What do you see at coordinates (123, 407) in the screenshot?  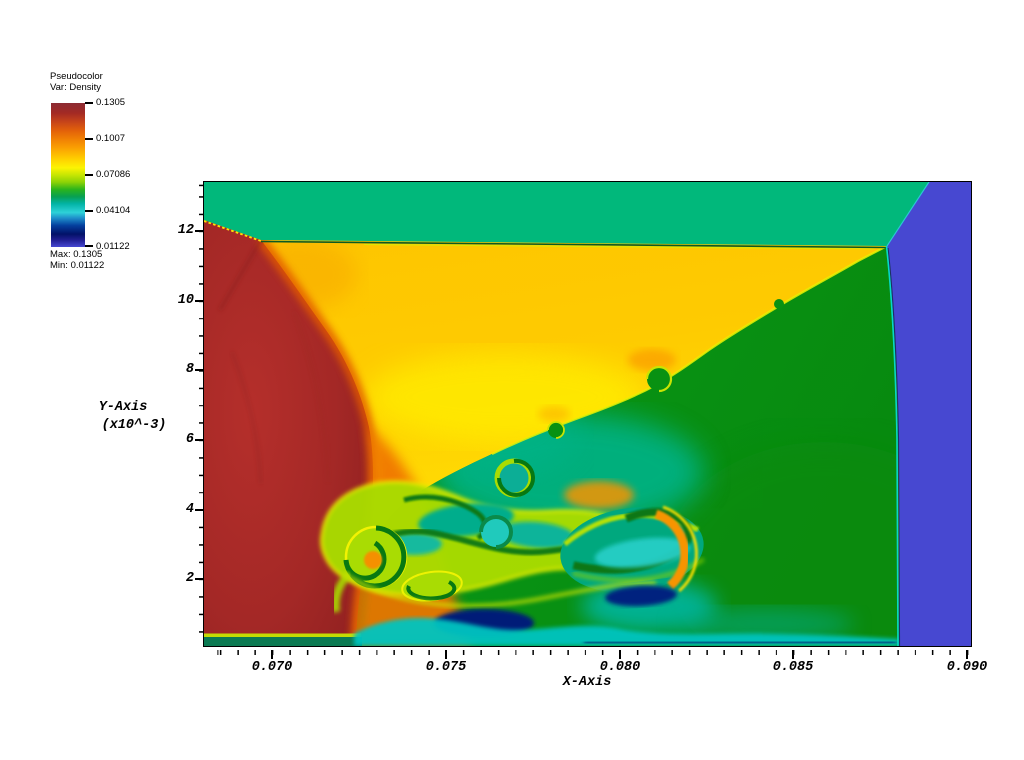 I see `y-axis-title: Y-Axis` at bounding box center [123, 407].